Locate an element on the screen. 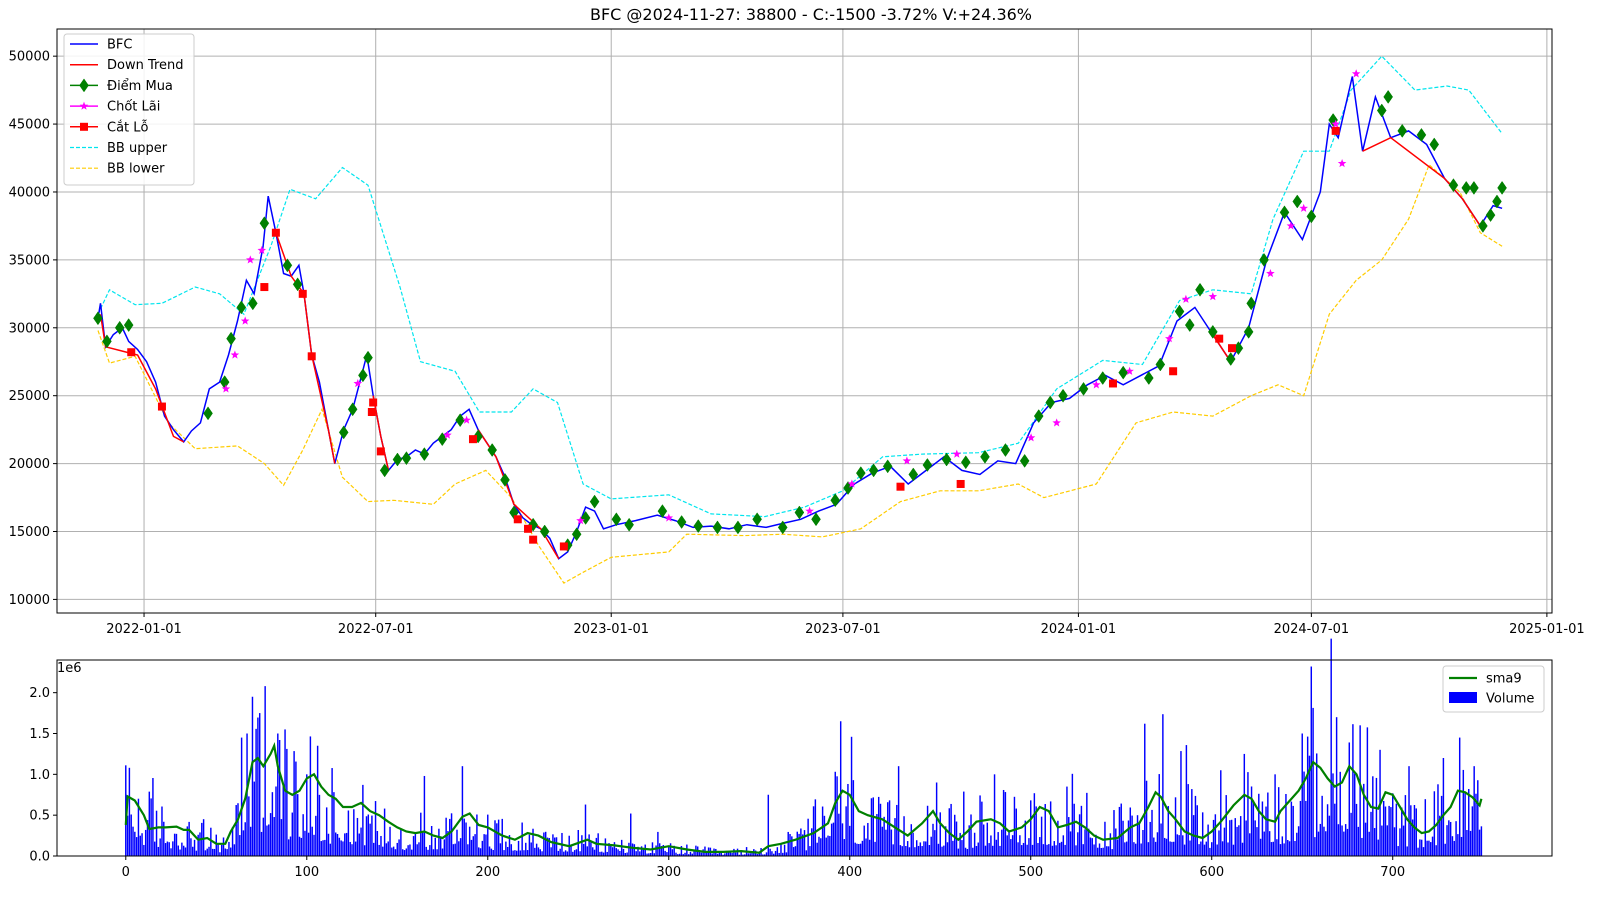  price-y-tick-label: 30000 is located at coordinates (29, 328).